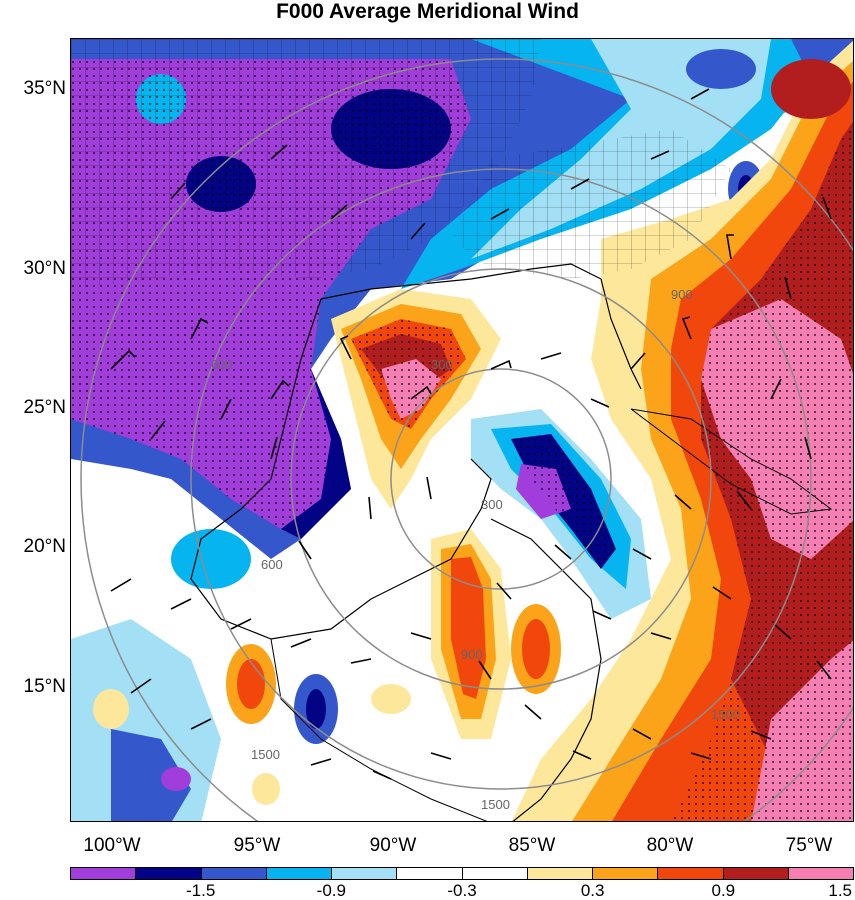 The width and height of the screenshot is (855, 900). Describe the element at coordinates (201, 890) in the screenshot. I see `colorbar-label-neg-1-5: -1.5` at that location.